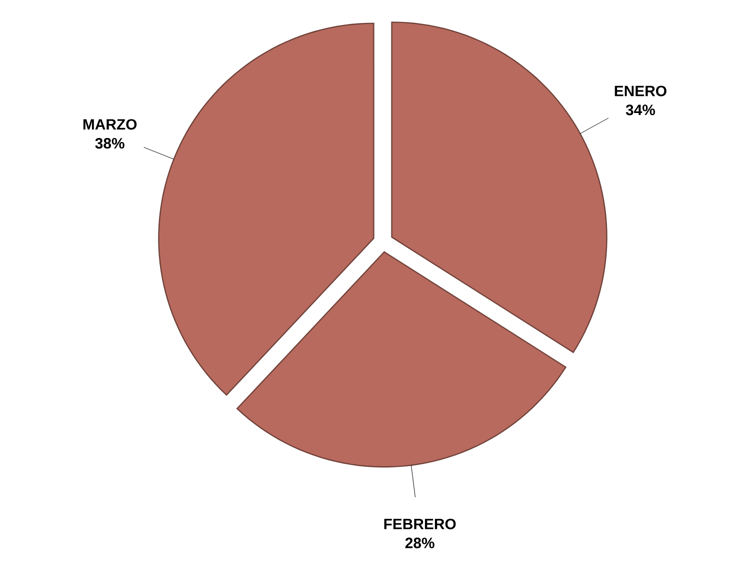 The image size is (737, 576). I want to click on slice-label: MARZO, so click(110, 124).